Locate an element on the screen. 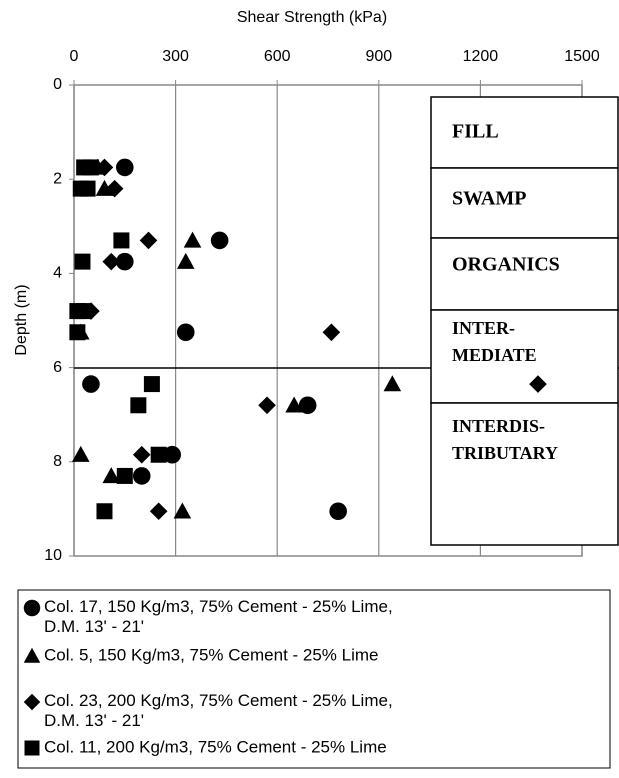  x-tick-label: 0 is located at coordinates (74, 56).